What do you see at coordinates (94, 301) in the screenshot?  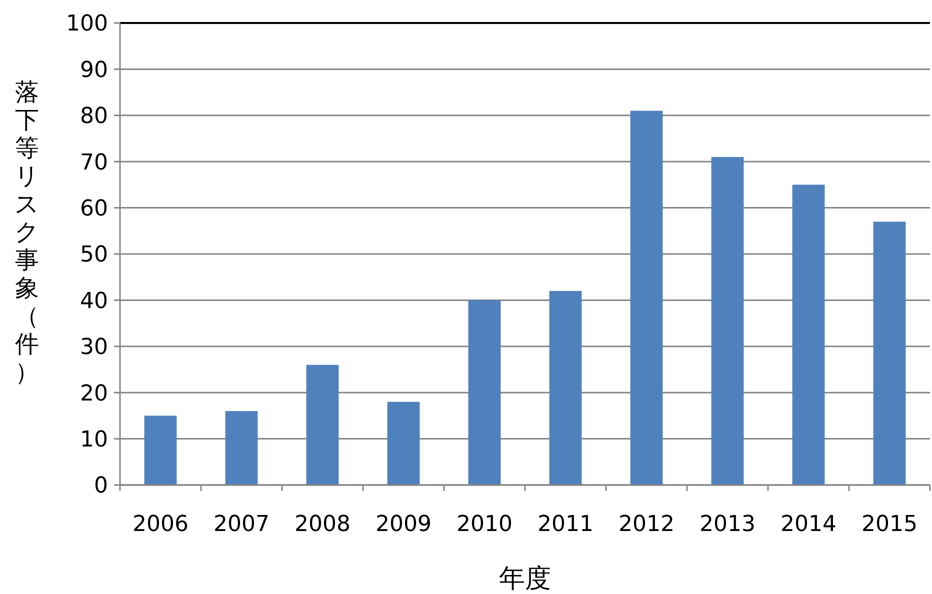 I see `y-tick-label: 40` at bounding box center [94, 301].